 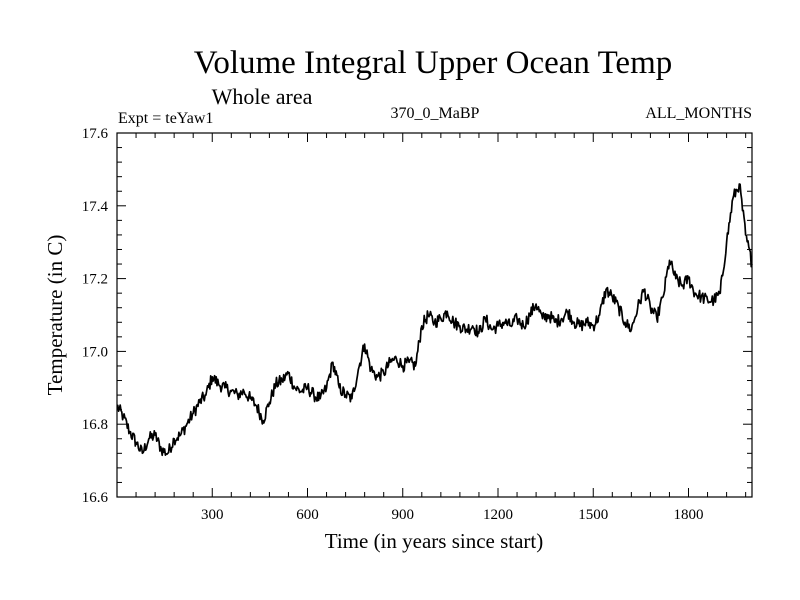 I want to click on y-tick-label: 17.6, so click(x=95, y=134).